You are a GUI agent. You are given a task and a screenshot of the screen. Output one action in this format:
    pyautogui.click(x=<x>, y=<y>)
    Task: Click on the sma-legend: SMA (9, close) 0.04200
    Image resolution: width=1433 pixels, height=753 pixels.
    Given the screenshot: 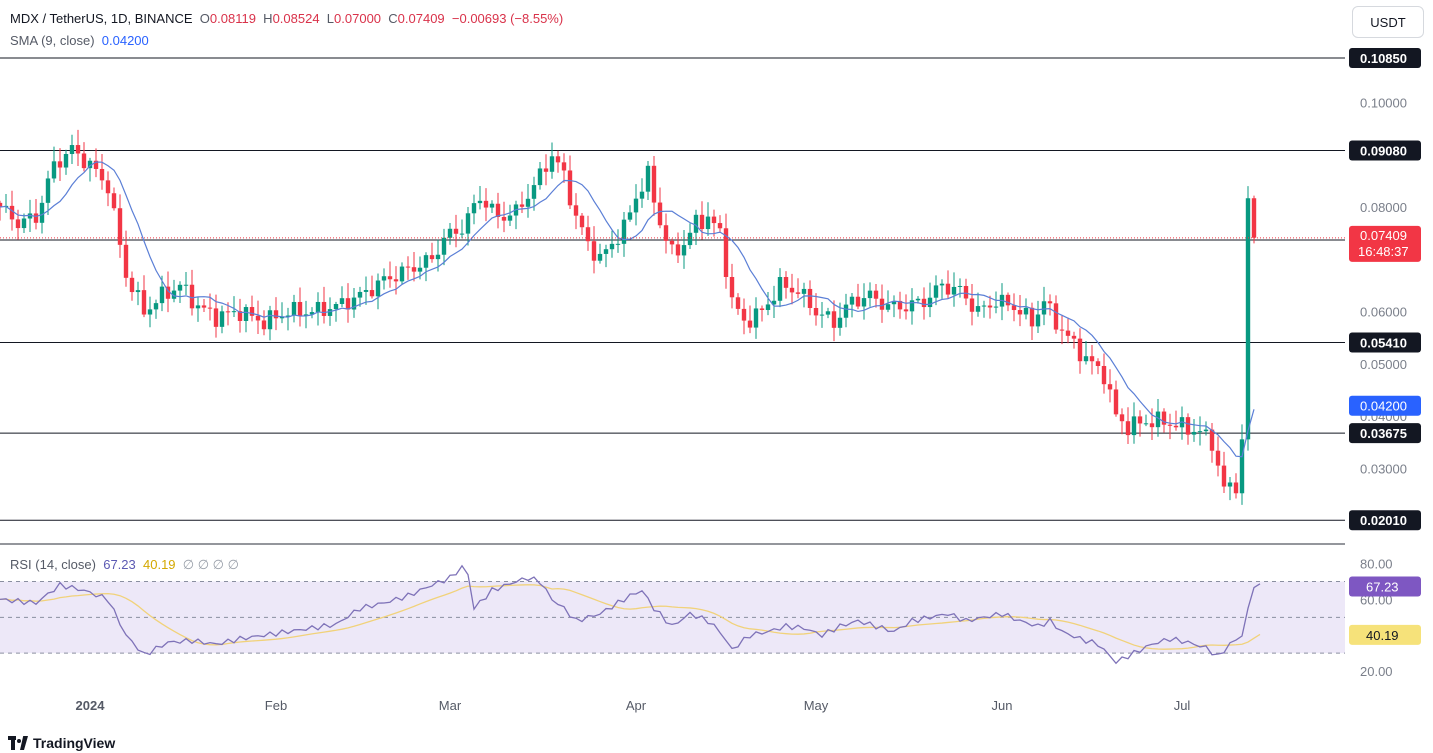 What is the action you would take?
    pyautogui.click(x=79, y=40)
    